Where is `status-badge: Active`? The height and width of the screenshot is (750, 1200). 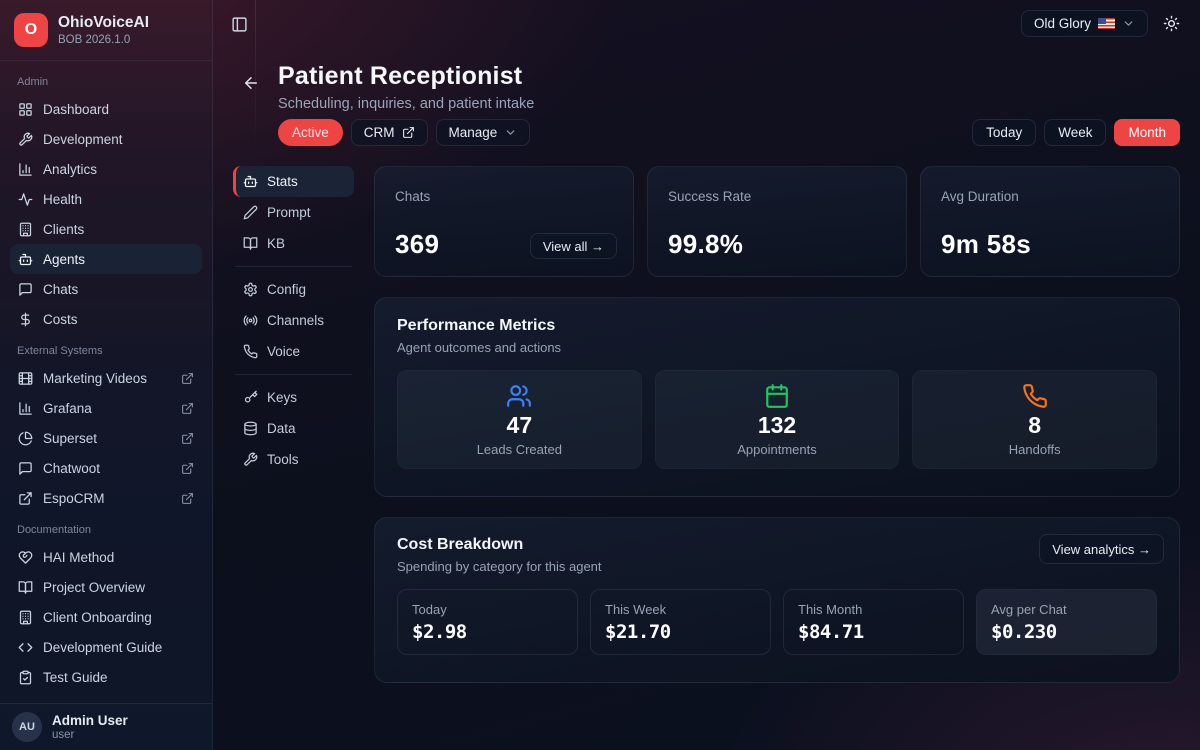
status-badge: Active is located at coordinates (310, 132).